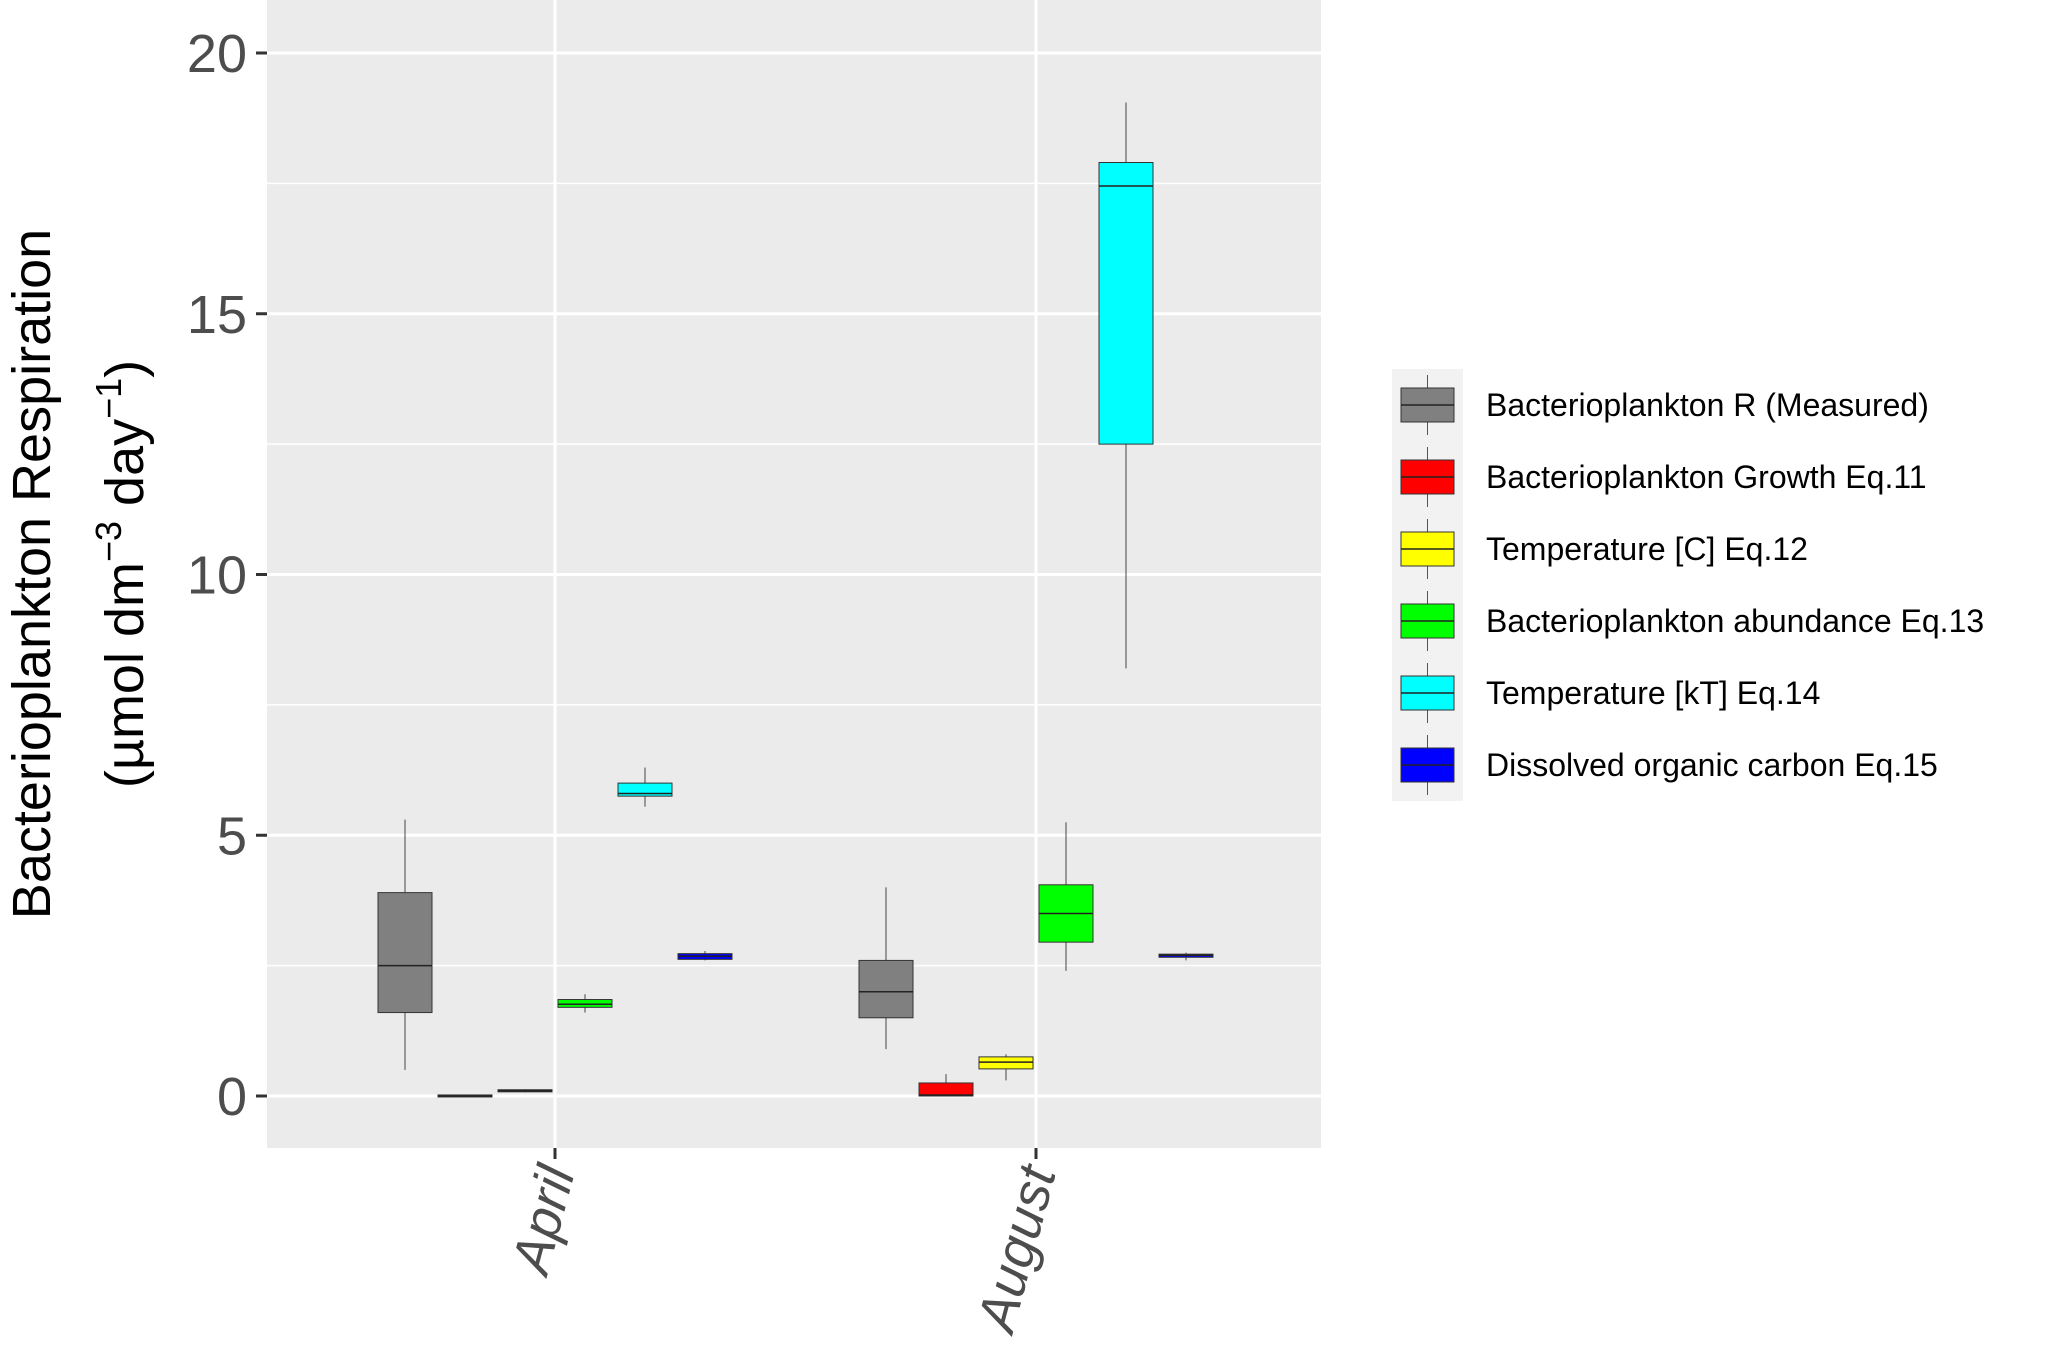  I want to click on box-bacterioplankton-abundance-eq-13-april, so click(585, 1003).